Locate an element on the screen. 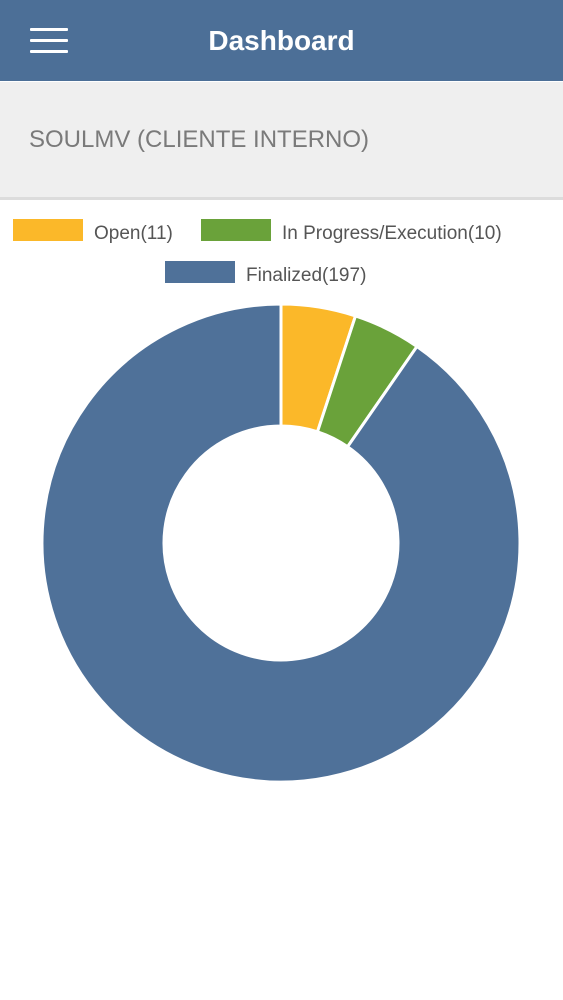 This screenshot has width=563, height=1000. legend-label: In Progress/Execution(10) is located at coordinates (392, 233).